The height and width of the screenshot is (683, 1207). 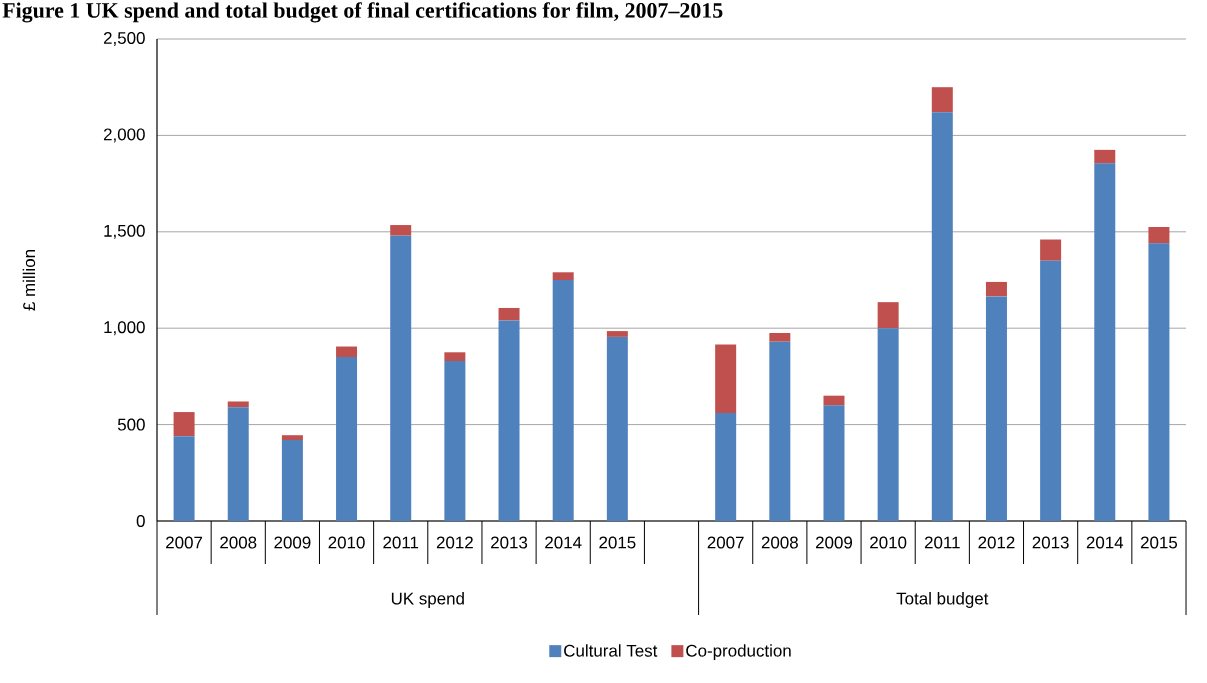 I want to click on y-tick-label: 2,000, so click(x=124, y=135).